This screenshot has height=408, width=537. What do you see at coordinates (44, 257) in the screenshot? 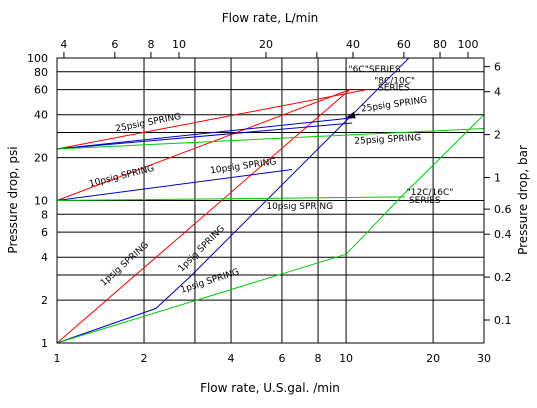
I see `y-tick-label: 4` at bounding box center [44, 257].